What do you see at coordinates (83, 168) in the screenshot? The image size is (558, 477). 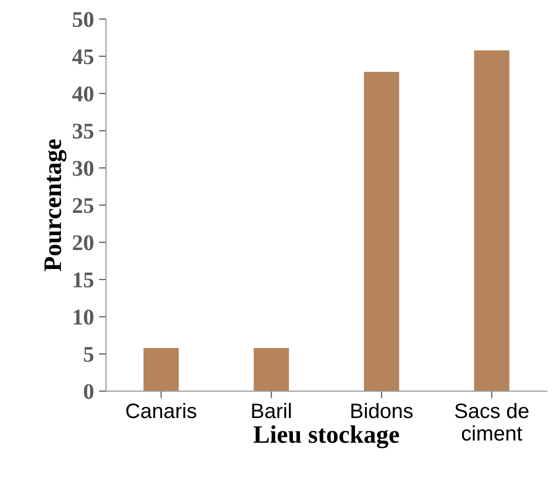 I see `y-tick-label: 30` at bounding box center [83, 168].